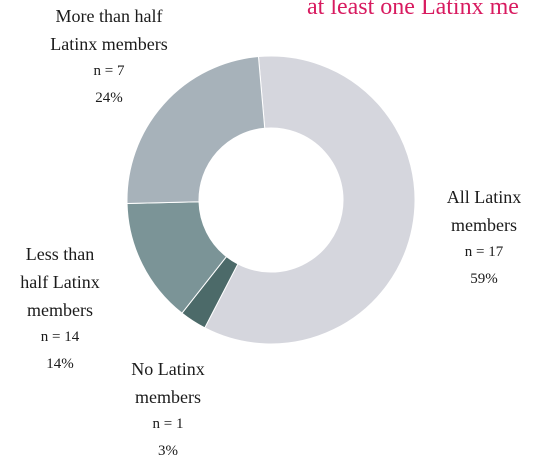 Image resolution: width=538 pixels, height=466 pixels. I want to click on less-than-half-line1: Less than, so click(60, 254).